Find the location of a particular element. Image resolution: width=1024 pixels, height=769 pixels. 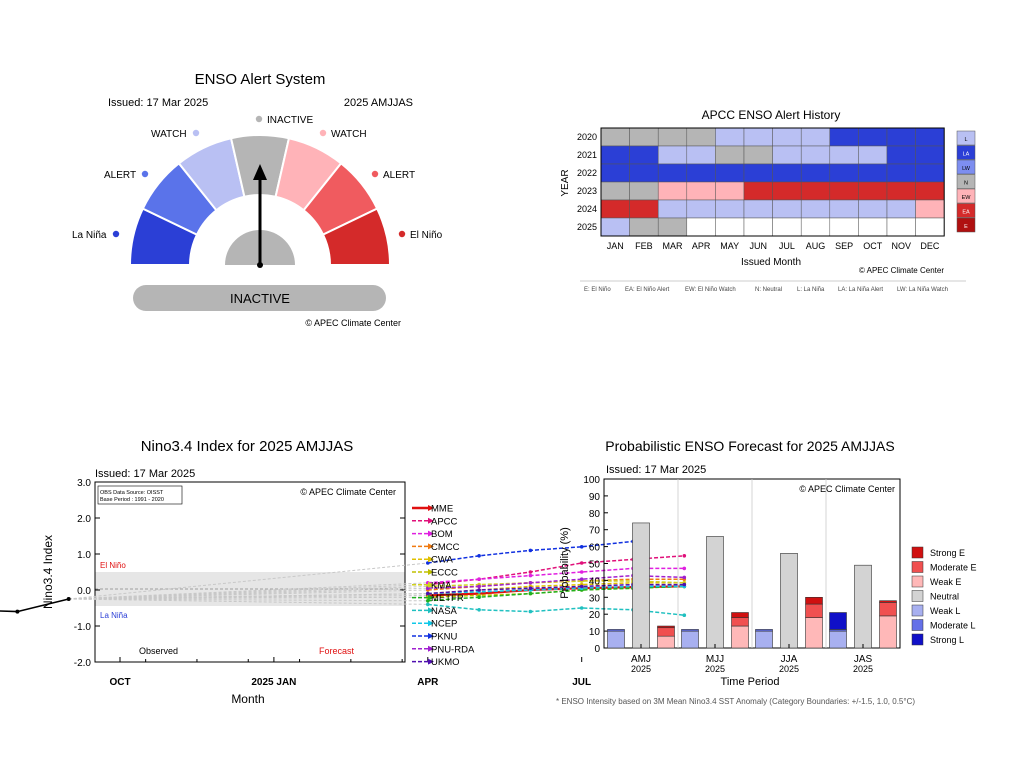

history-note: N: Neutral is located at coordinates (768, 290).